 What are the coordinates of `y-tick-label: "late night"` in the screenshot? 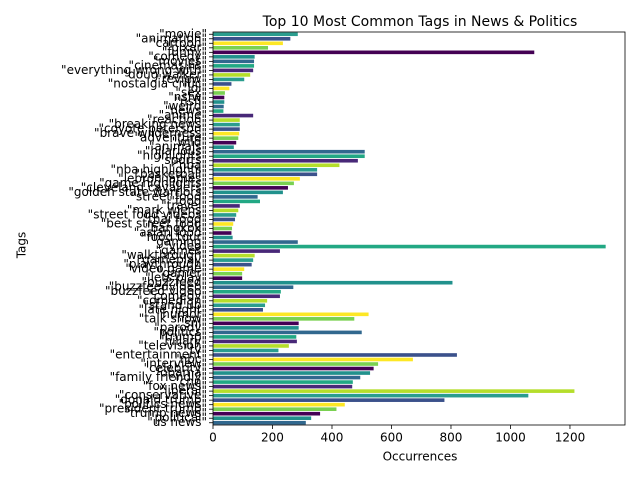 It's located at (173, 309).